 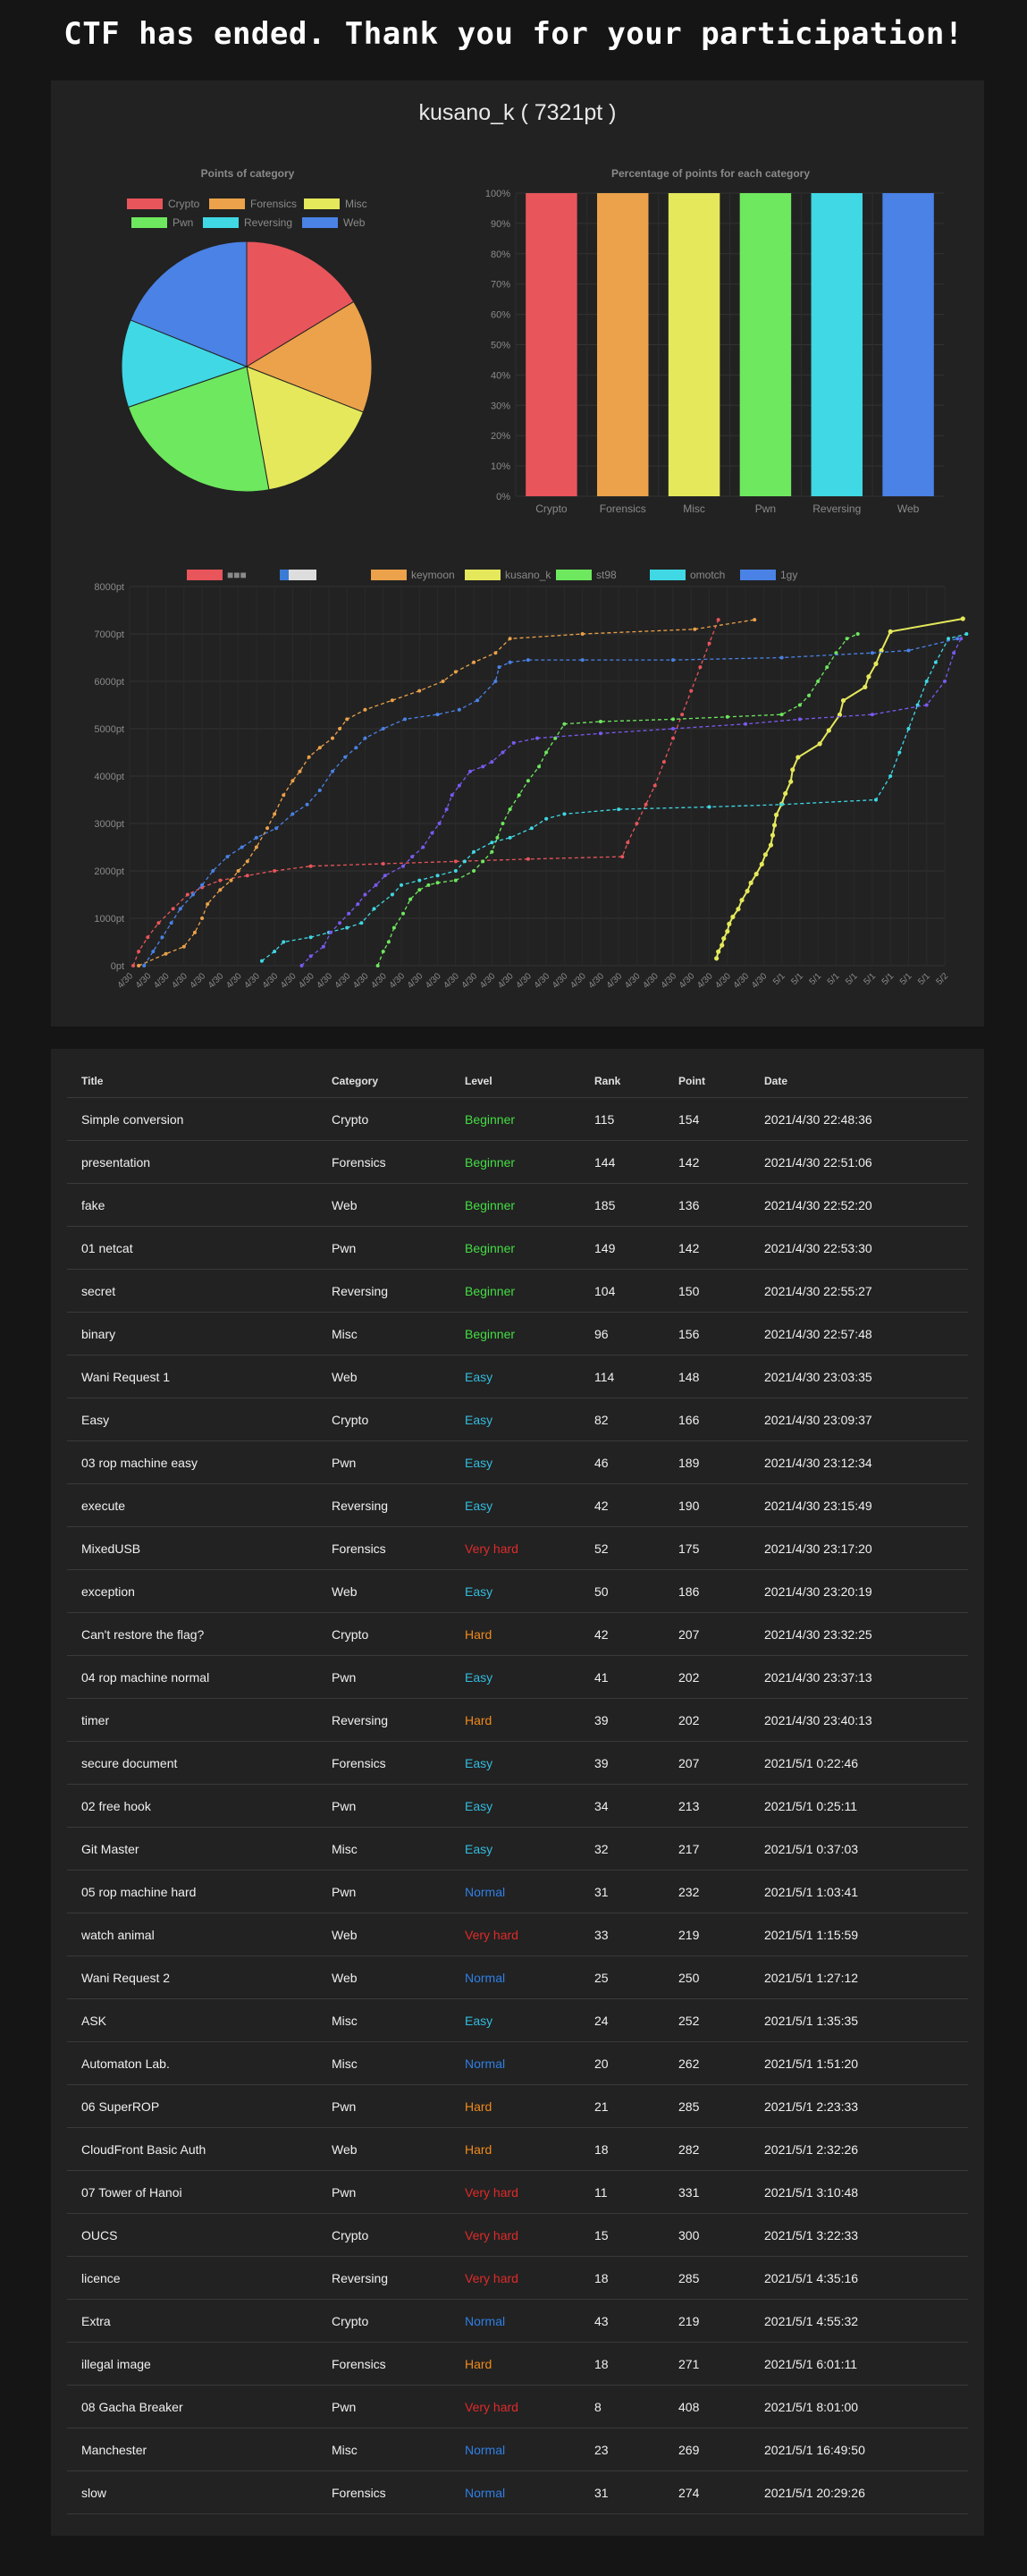 What do you see at coordinates (399, 1677) in the screenshot?
I see `row-category: Pwn` at bounding box center [399, 1677].